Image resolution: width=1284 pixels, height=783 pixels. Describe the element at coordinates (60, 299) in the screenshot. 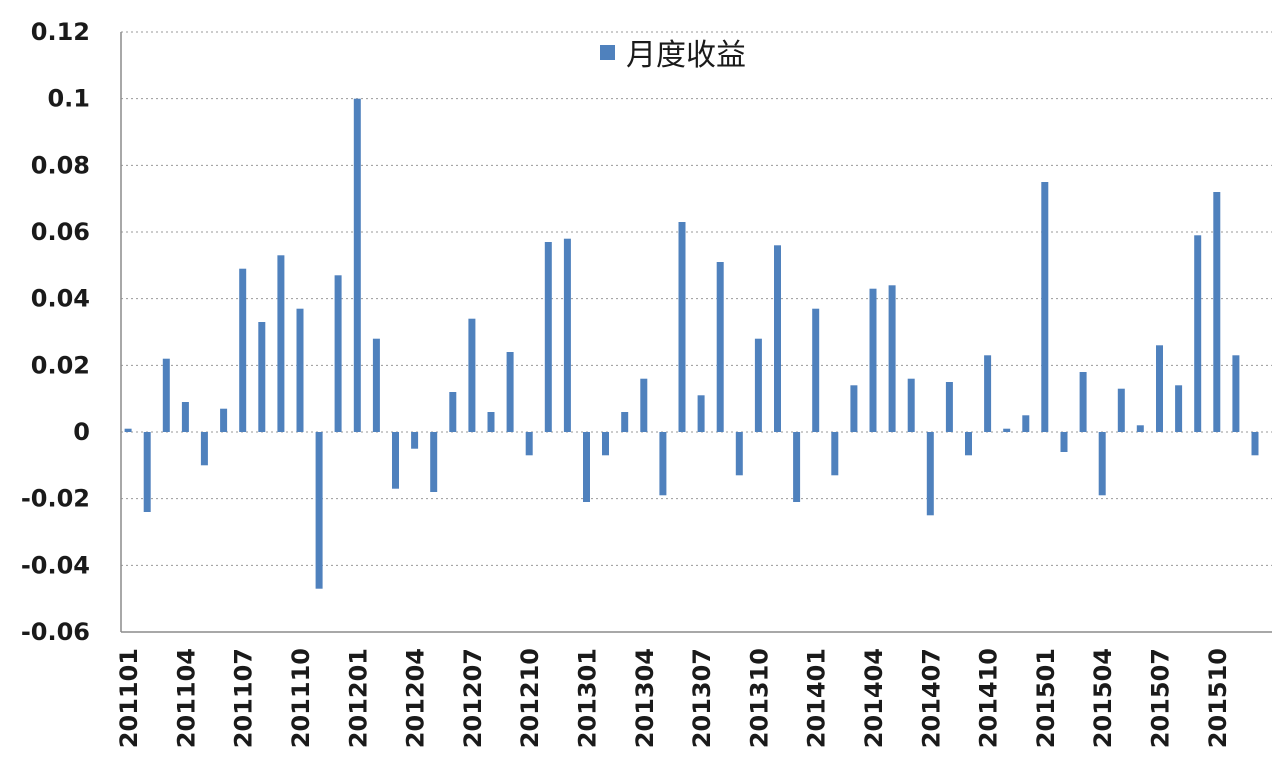

I see `y-tick-label: 0.04` at that location.